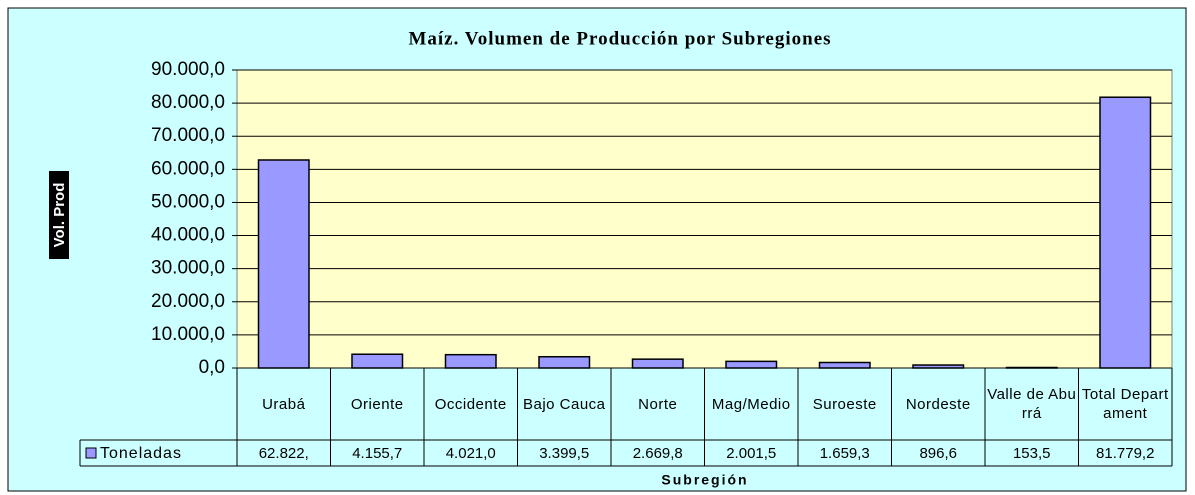 This screenshot has width=1195, height=495. What do you see at coordinates (704, 480) in the screenshot?
I see `x-axis-title: Subregión` at bounding box center [704, 480].